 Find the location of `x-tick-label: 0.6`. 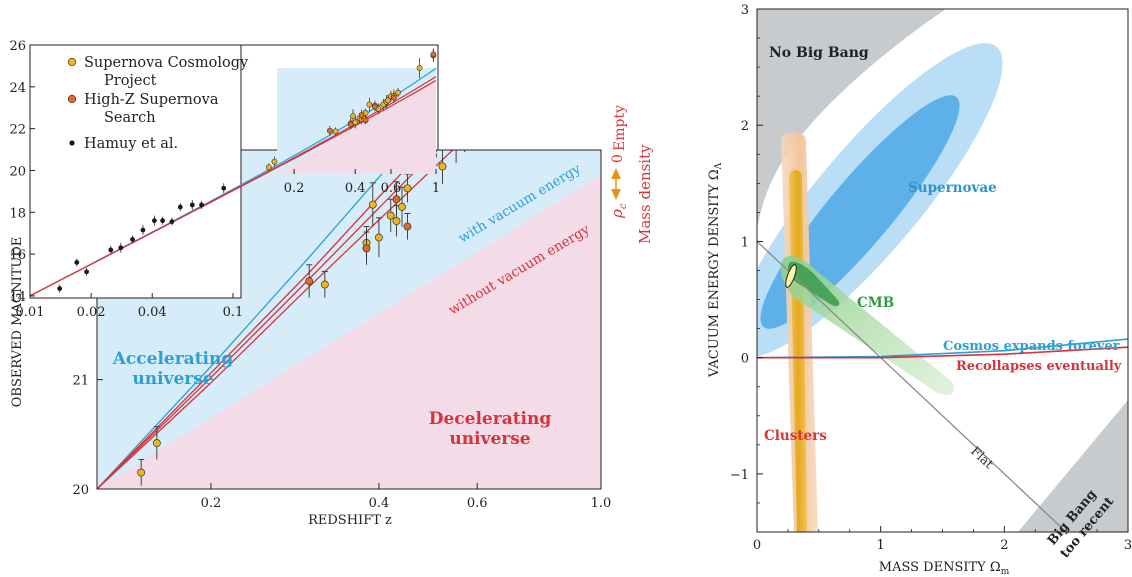

x-tick-label: 0.6 is located at coordinates (477, 503).